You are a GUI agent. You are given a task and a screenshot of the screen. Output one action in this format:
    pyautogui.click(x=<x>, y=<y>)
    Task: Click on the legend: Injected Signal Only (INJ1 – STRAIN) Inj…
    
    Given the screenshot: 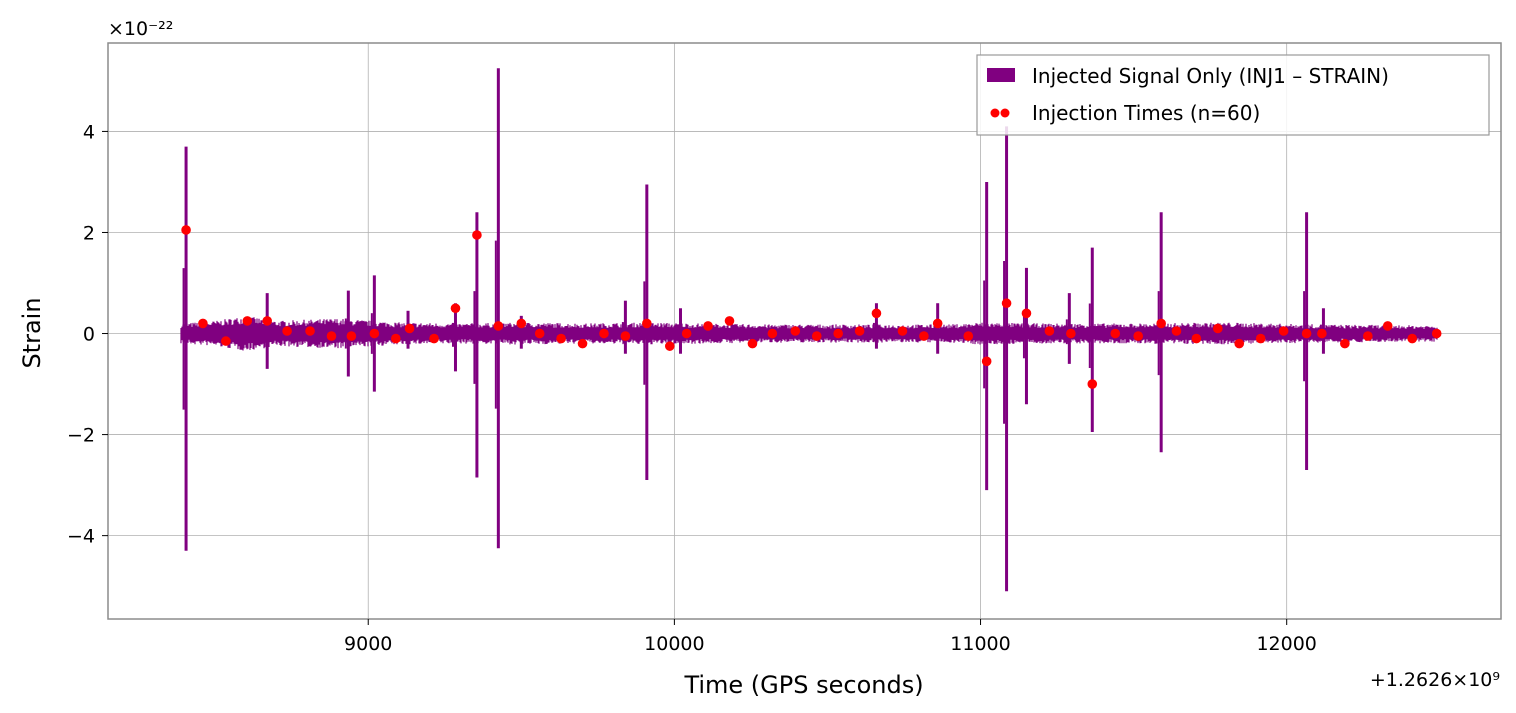 What is the action you would take?
    pyautogui.click(x=1233, y=95)
    